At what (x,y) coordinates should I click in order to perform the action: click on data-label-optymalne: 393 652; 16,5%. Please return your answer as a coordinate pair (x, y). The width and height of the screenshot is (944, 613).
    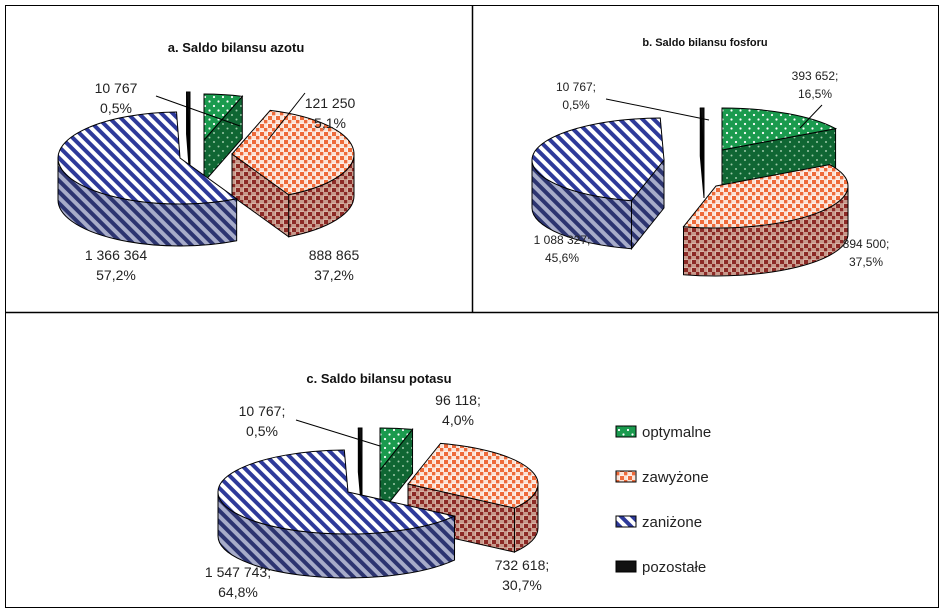
    Looking at the image, I should click on (815, 99).